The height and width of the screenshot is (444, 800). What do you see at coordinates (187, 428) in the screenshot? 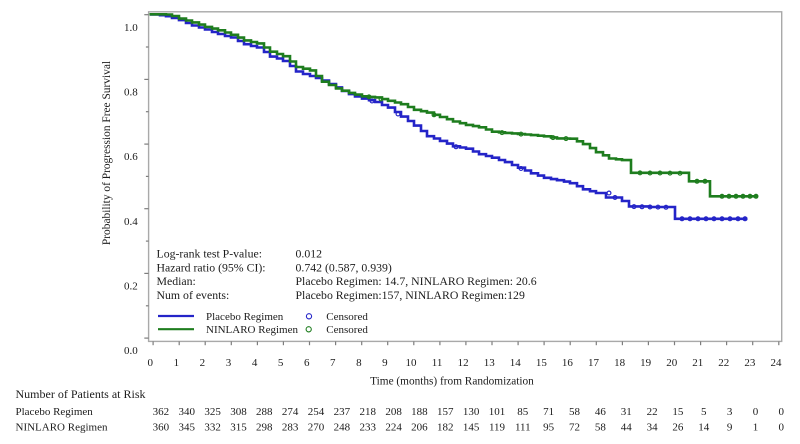
I see `svg-text: 345` at bounding box center [187, 428].